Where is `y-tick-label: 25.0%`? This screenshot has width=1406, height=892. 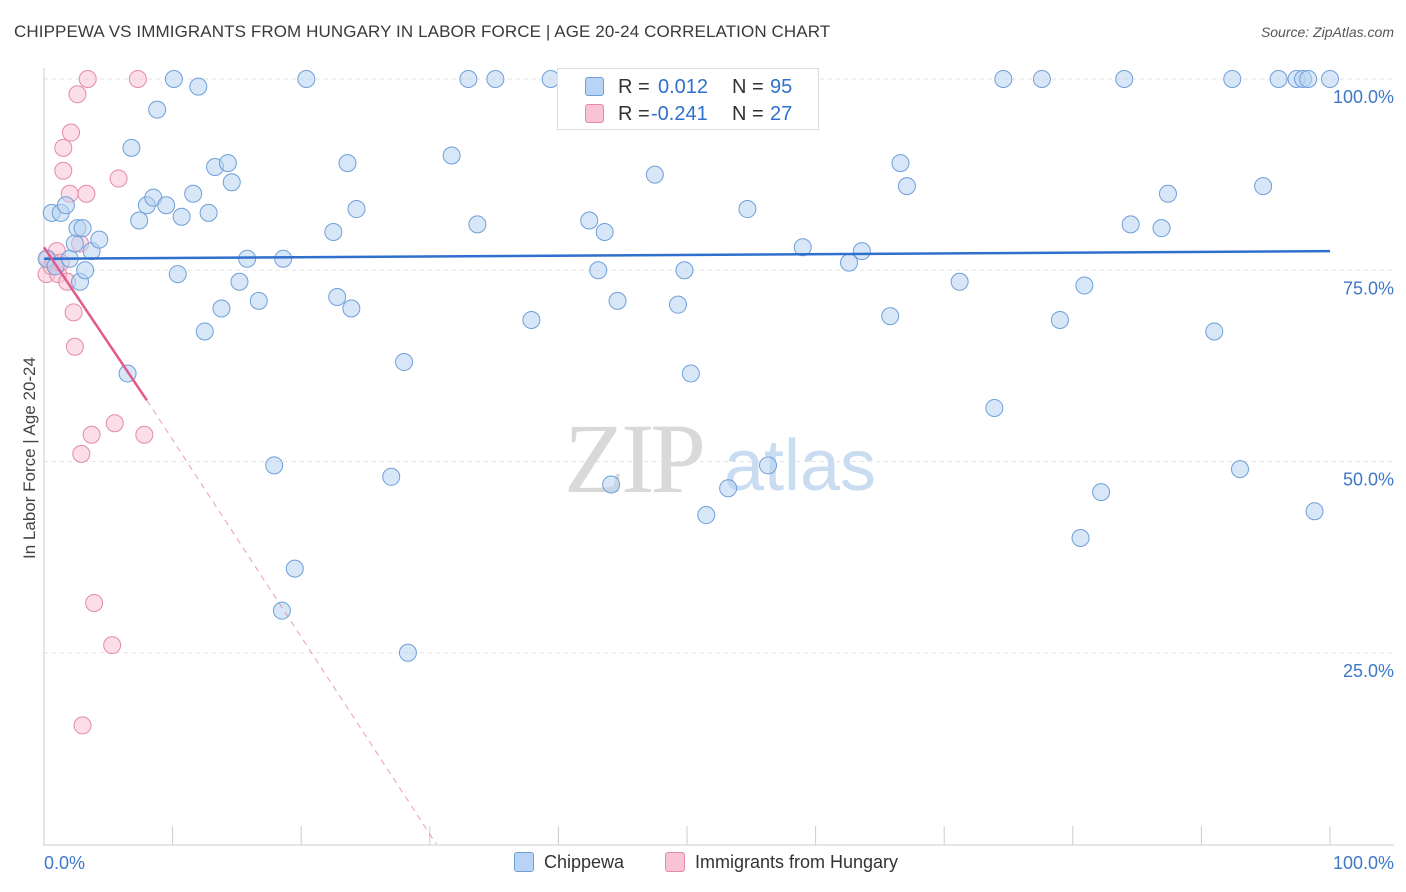
y-tick-label: 25.0% is located at coordinates (1368, 671).